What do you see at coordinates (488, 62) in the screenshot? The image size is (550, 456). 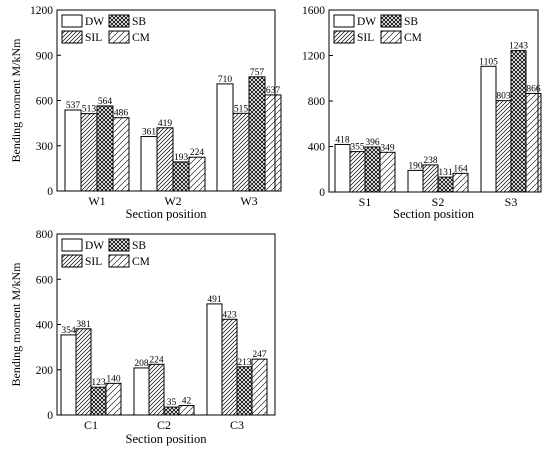 I see `bar-value-label: 1105` at bounding box center [488, 62].